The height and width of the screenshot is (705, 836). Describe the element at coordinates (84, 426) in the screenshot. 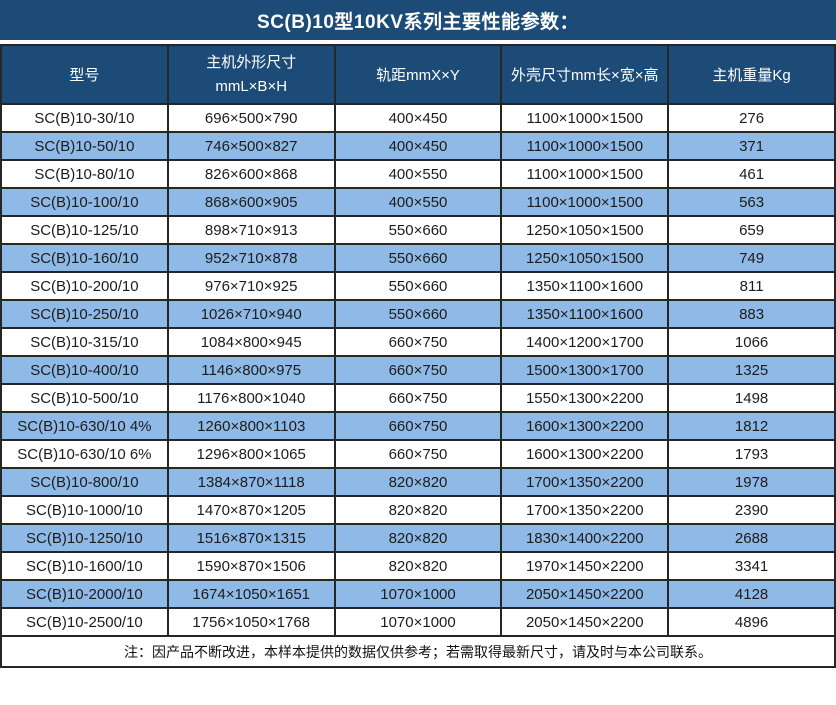

I see `table-cell: SC(B)10-630/10 4%` at that location.